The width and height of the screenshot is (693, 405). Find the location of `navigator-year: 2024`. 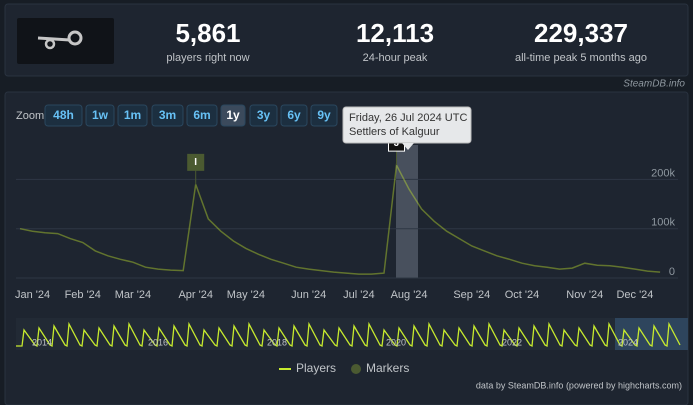

navigator-year: 2024 is located at coordinates (628, 342).